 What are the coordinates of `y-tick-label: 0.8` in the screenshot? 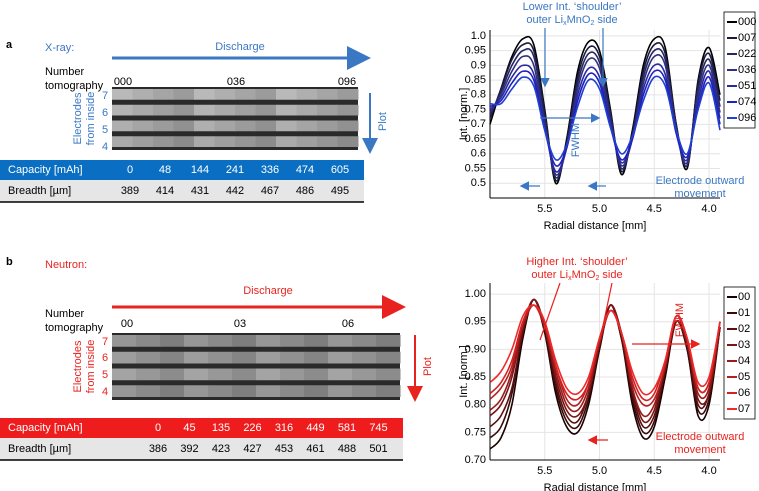 It's located at (478, 95).